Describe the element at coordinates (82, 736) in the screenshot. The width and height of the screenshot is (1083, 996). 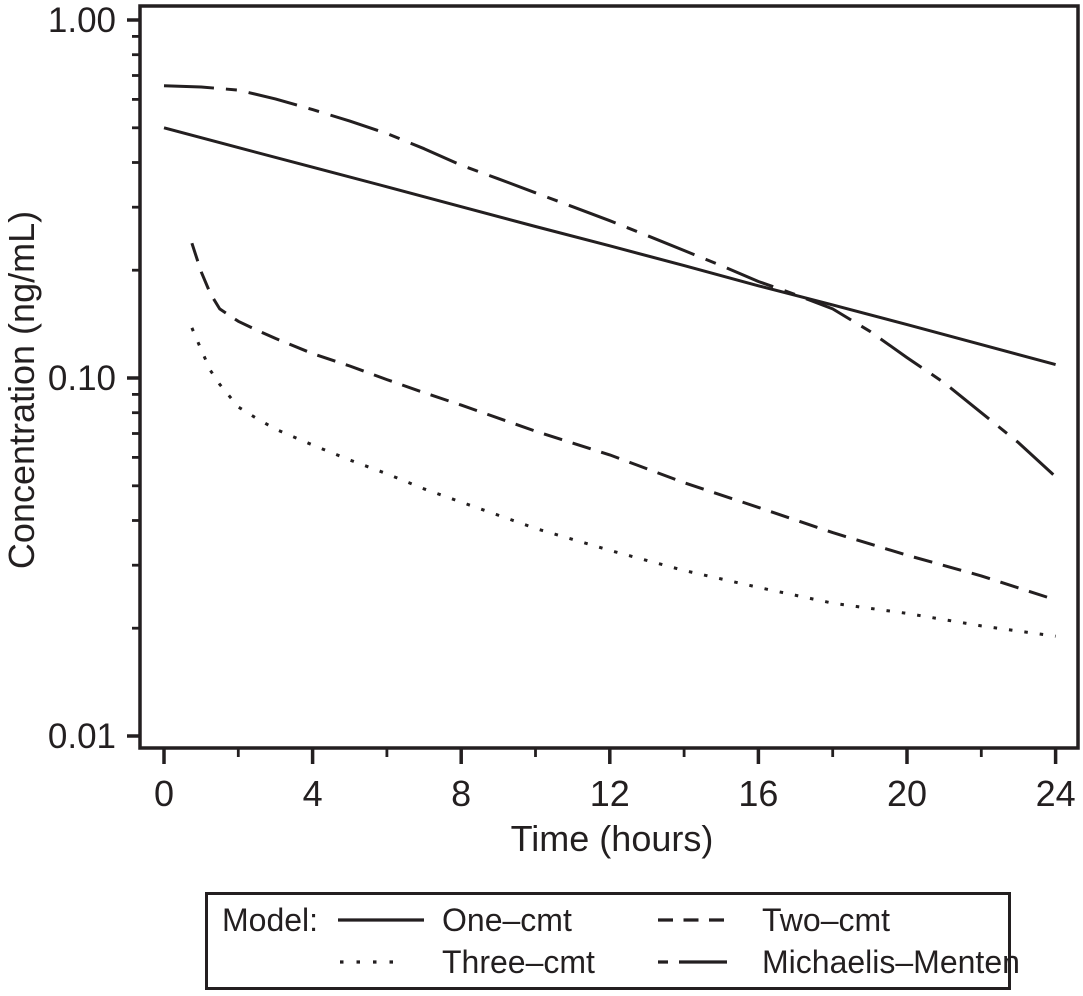
I see `y-tick-label: 0.01` at that location.